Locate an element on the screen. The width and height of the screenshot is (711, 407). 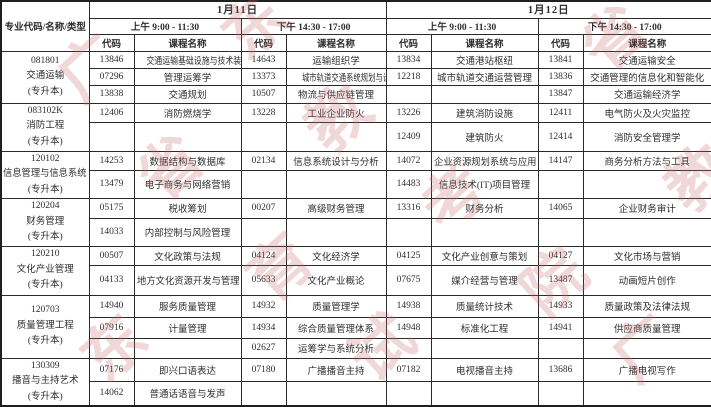
course-name-cell: 信息系统设计与分析 is located at coordinates (336, 160).